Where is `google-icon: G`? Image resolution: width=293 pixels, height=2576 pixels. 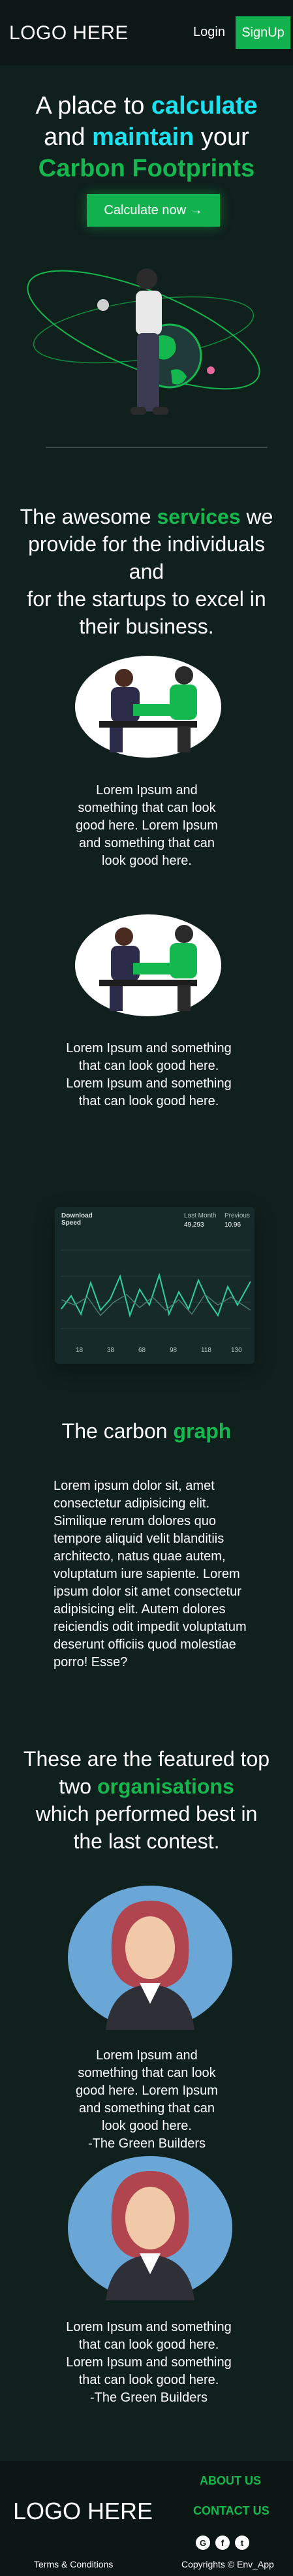
google-icon: G is located at coordinates (203, 2543).